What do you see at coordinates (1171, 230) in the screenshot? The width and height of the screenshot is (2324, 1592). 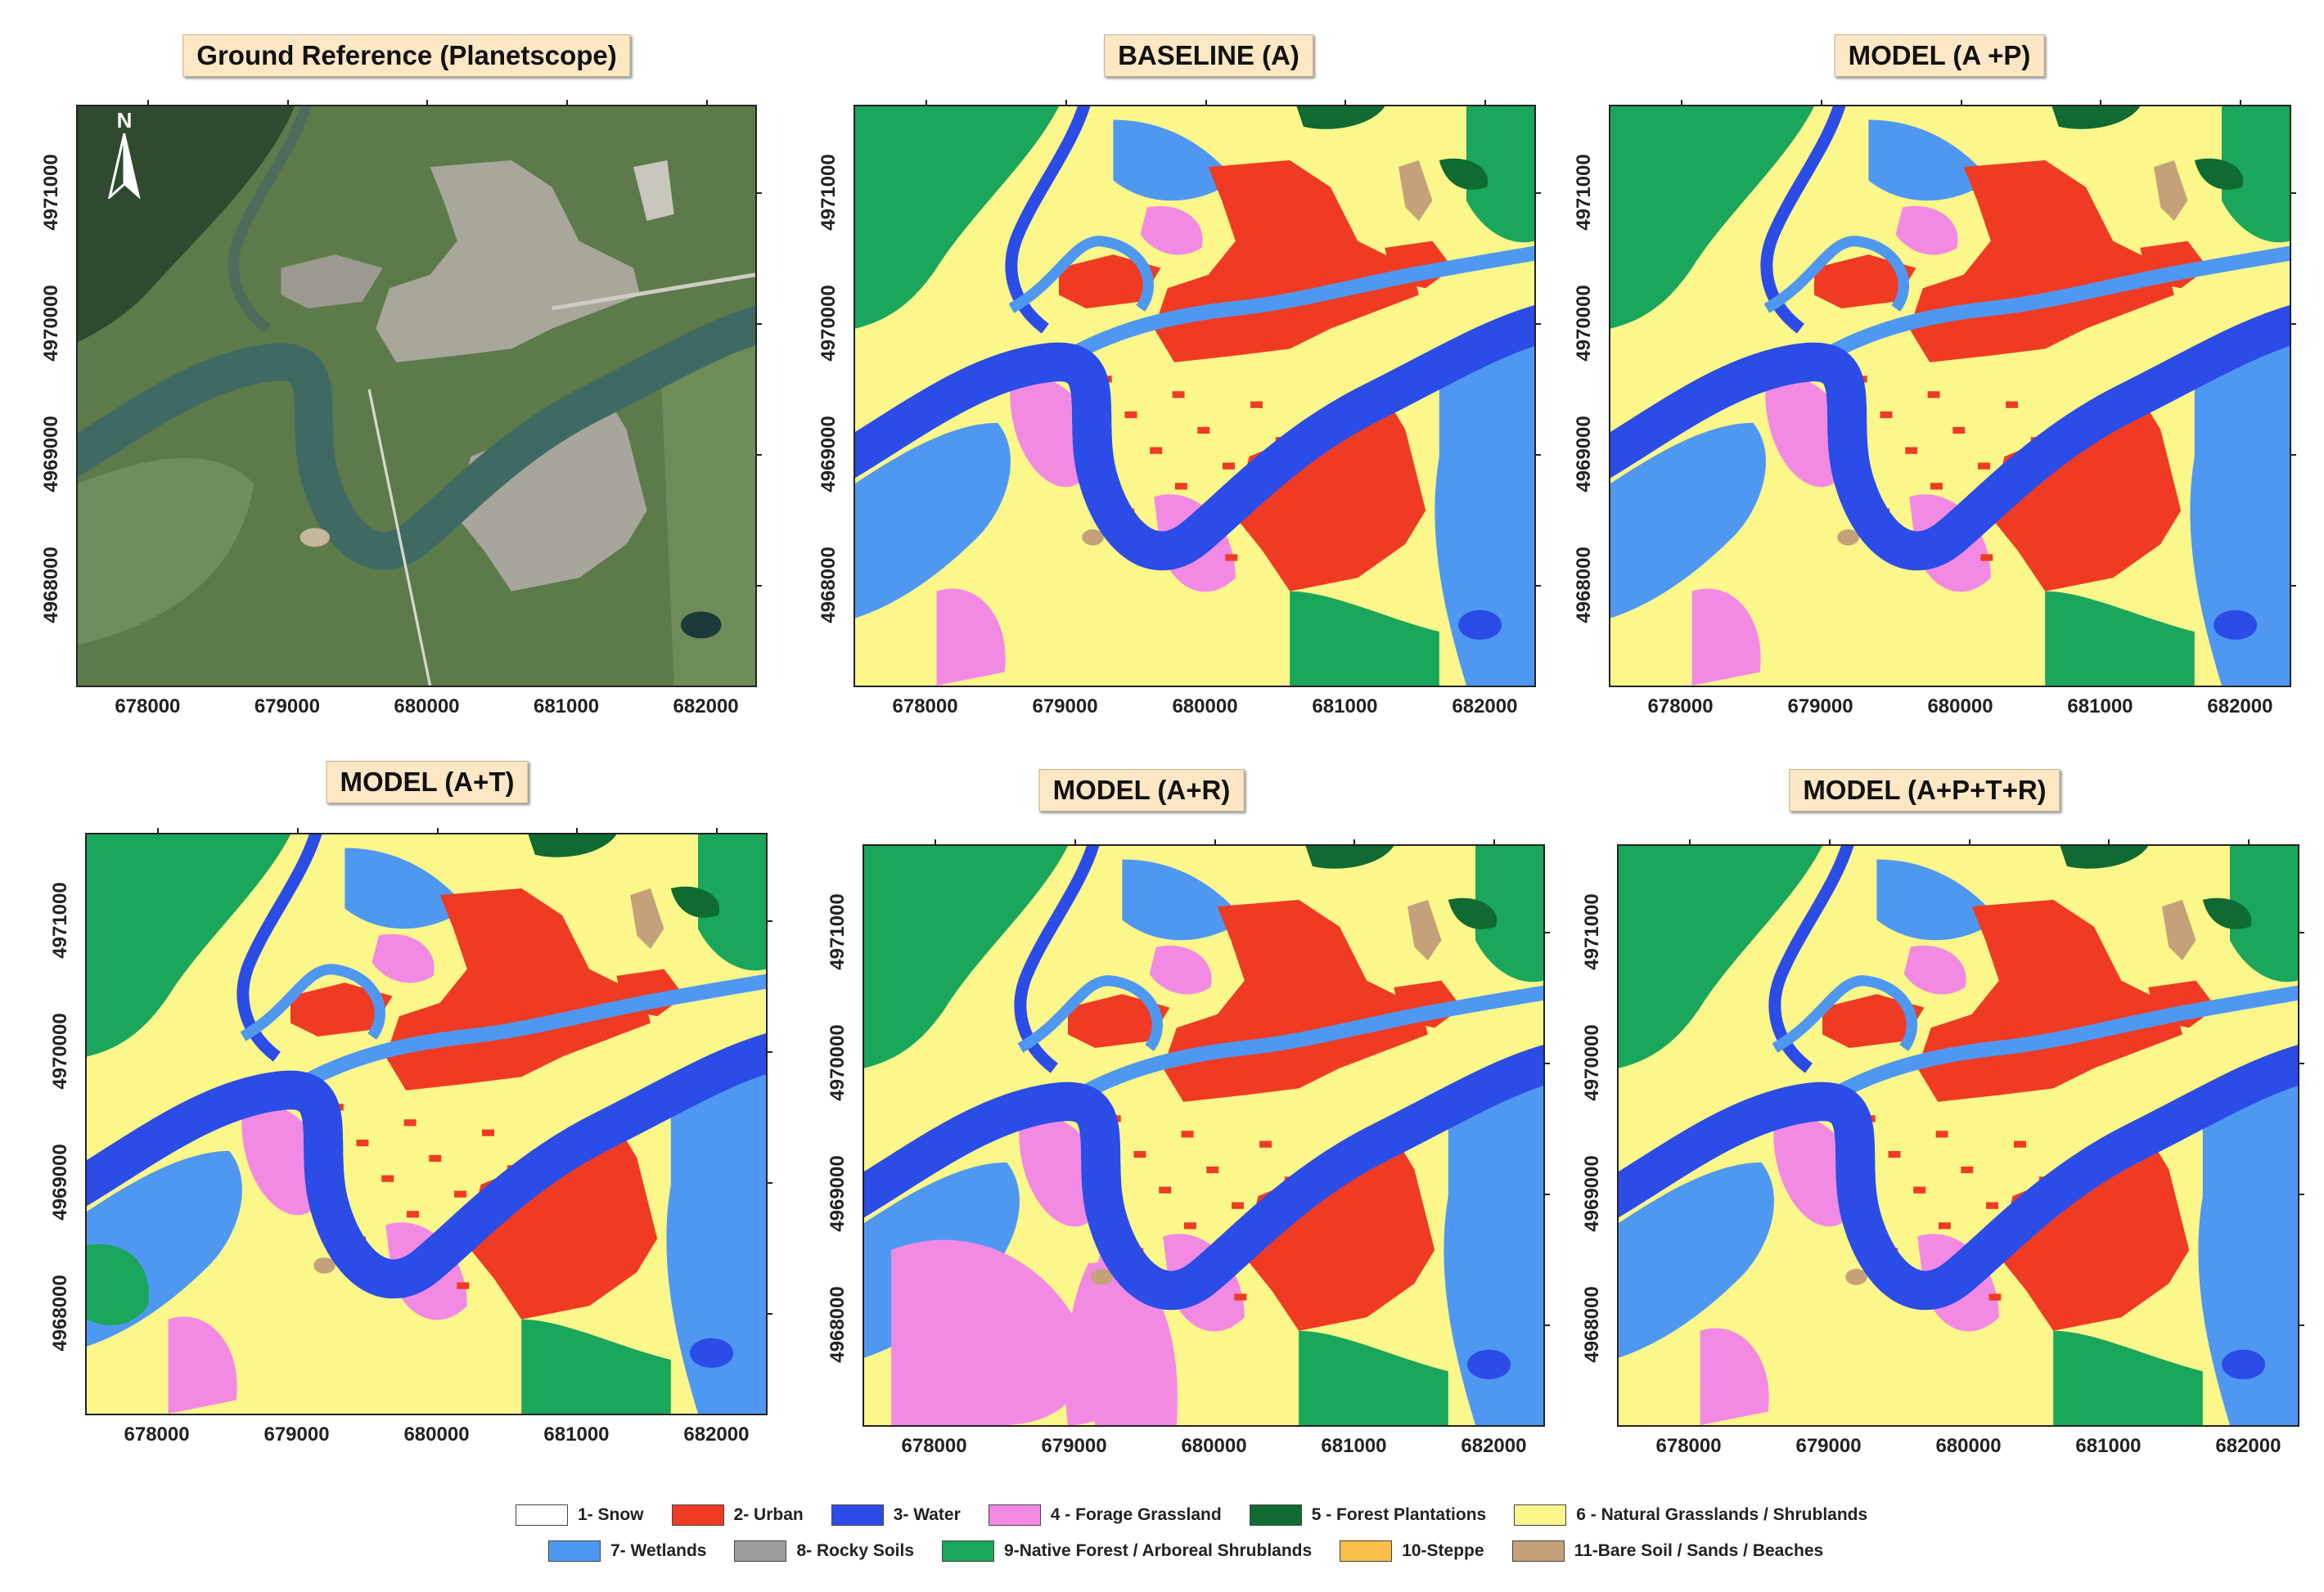 I see `forage-north` at bounding box center [1171, 230].